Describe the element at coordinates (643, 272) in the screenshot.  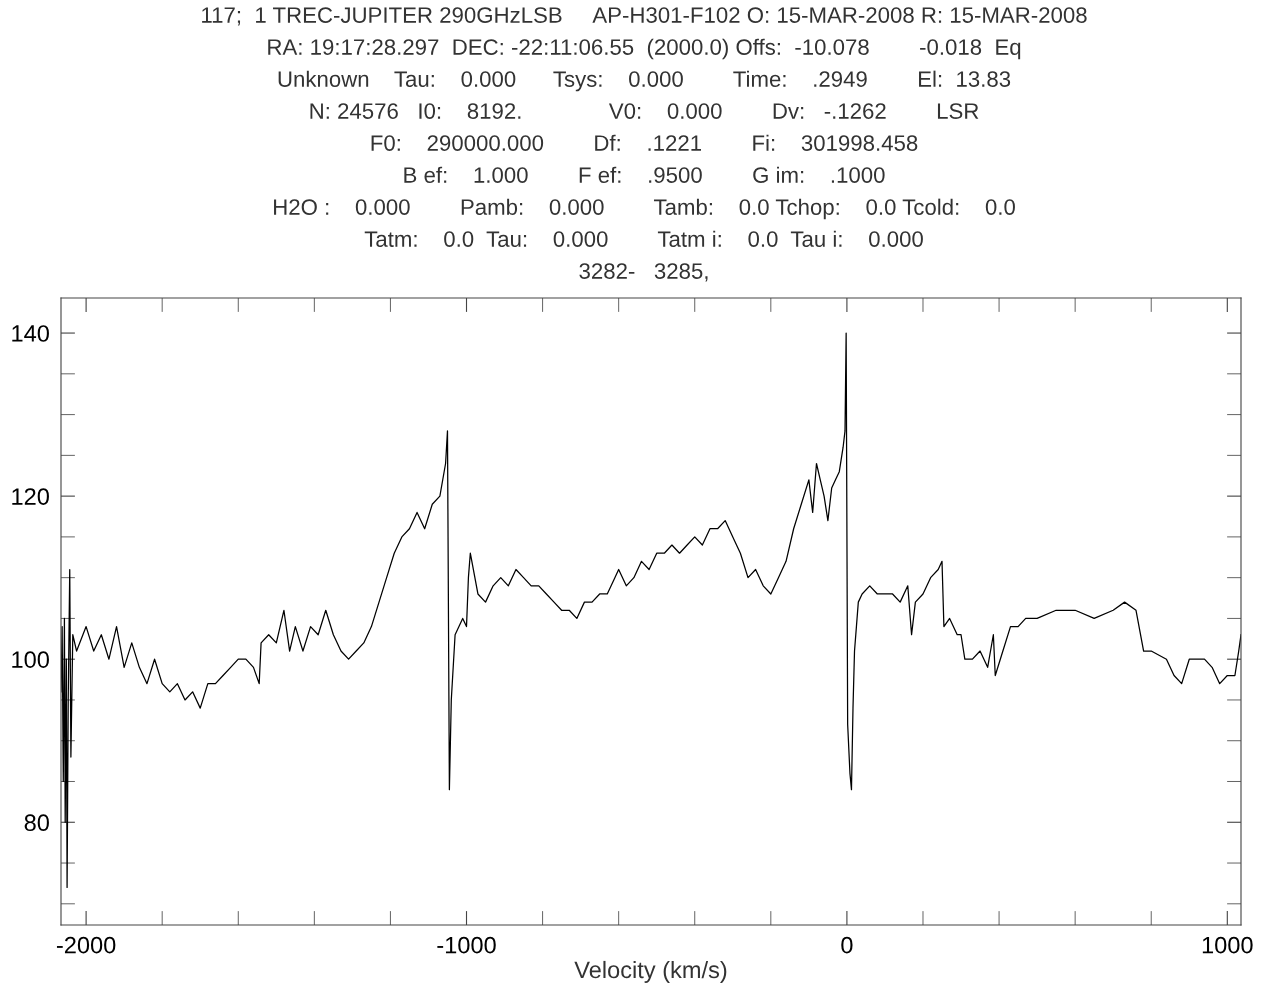
I see `text: 3282- 3285,` at that location.